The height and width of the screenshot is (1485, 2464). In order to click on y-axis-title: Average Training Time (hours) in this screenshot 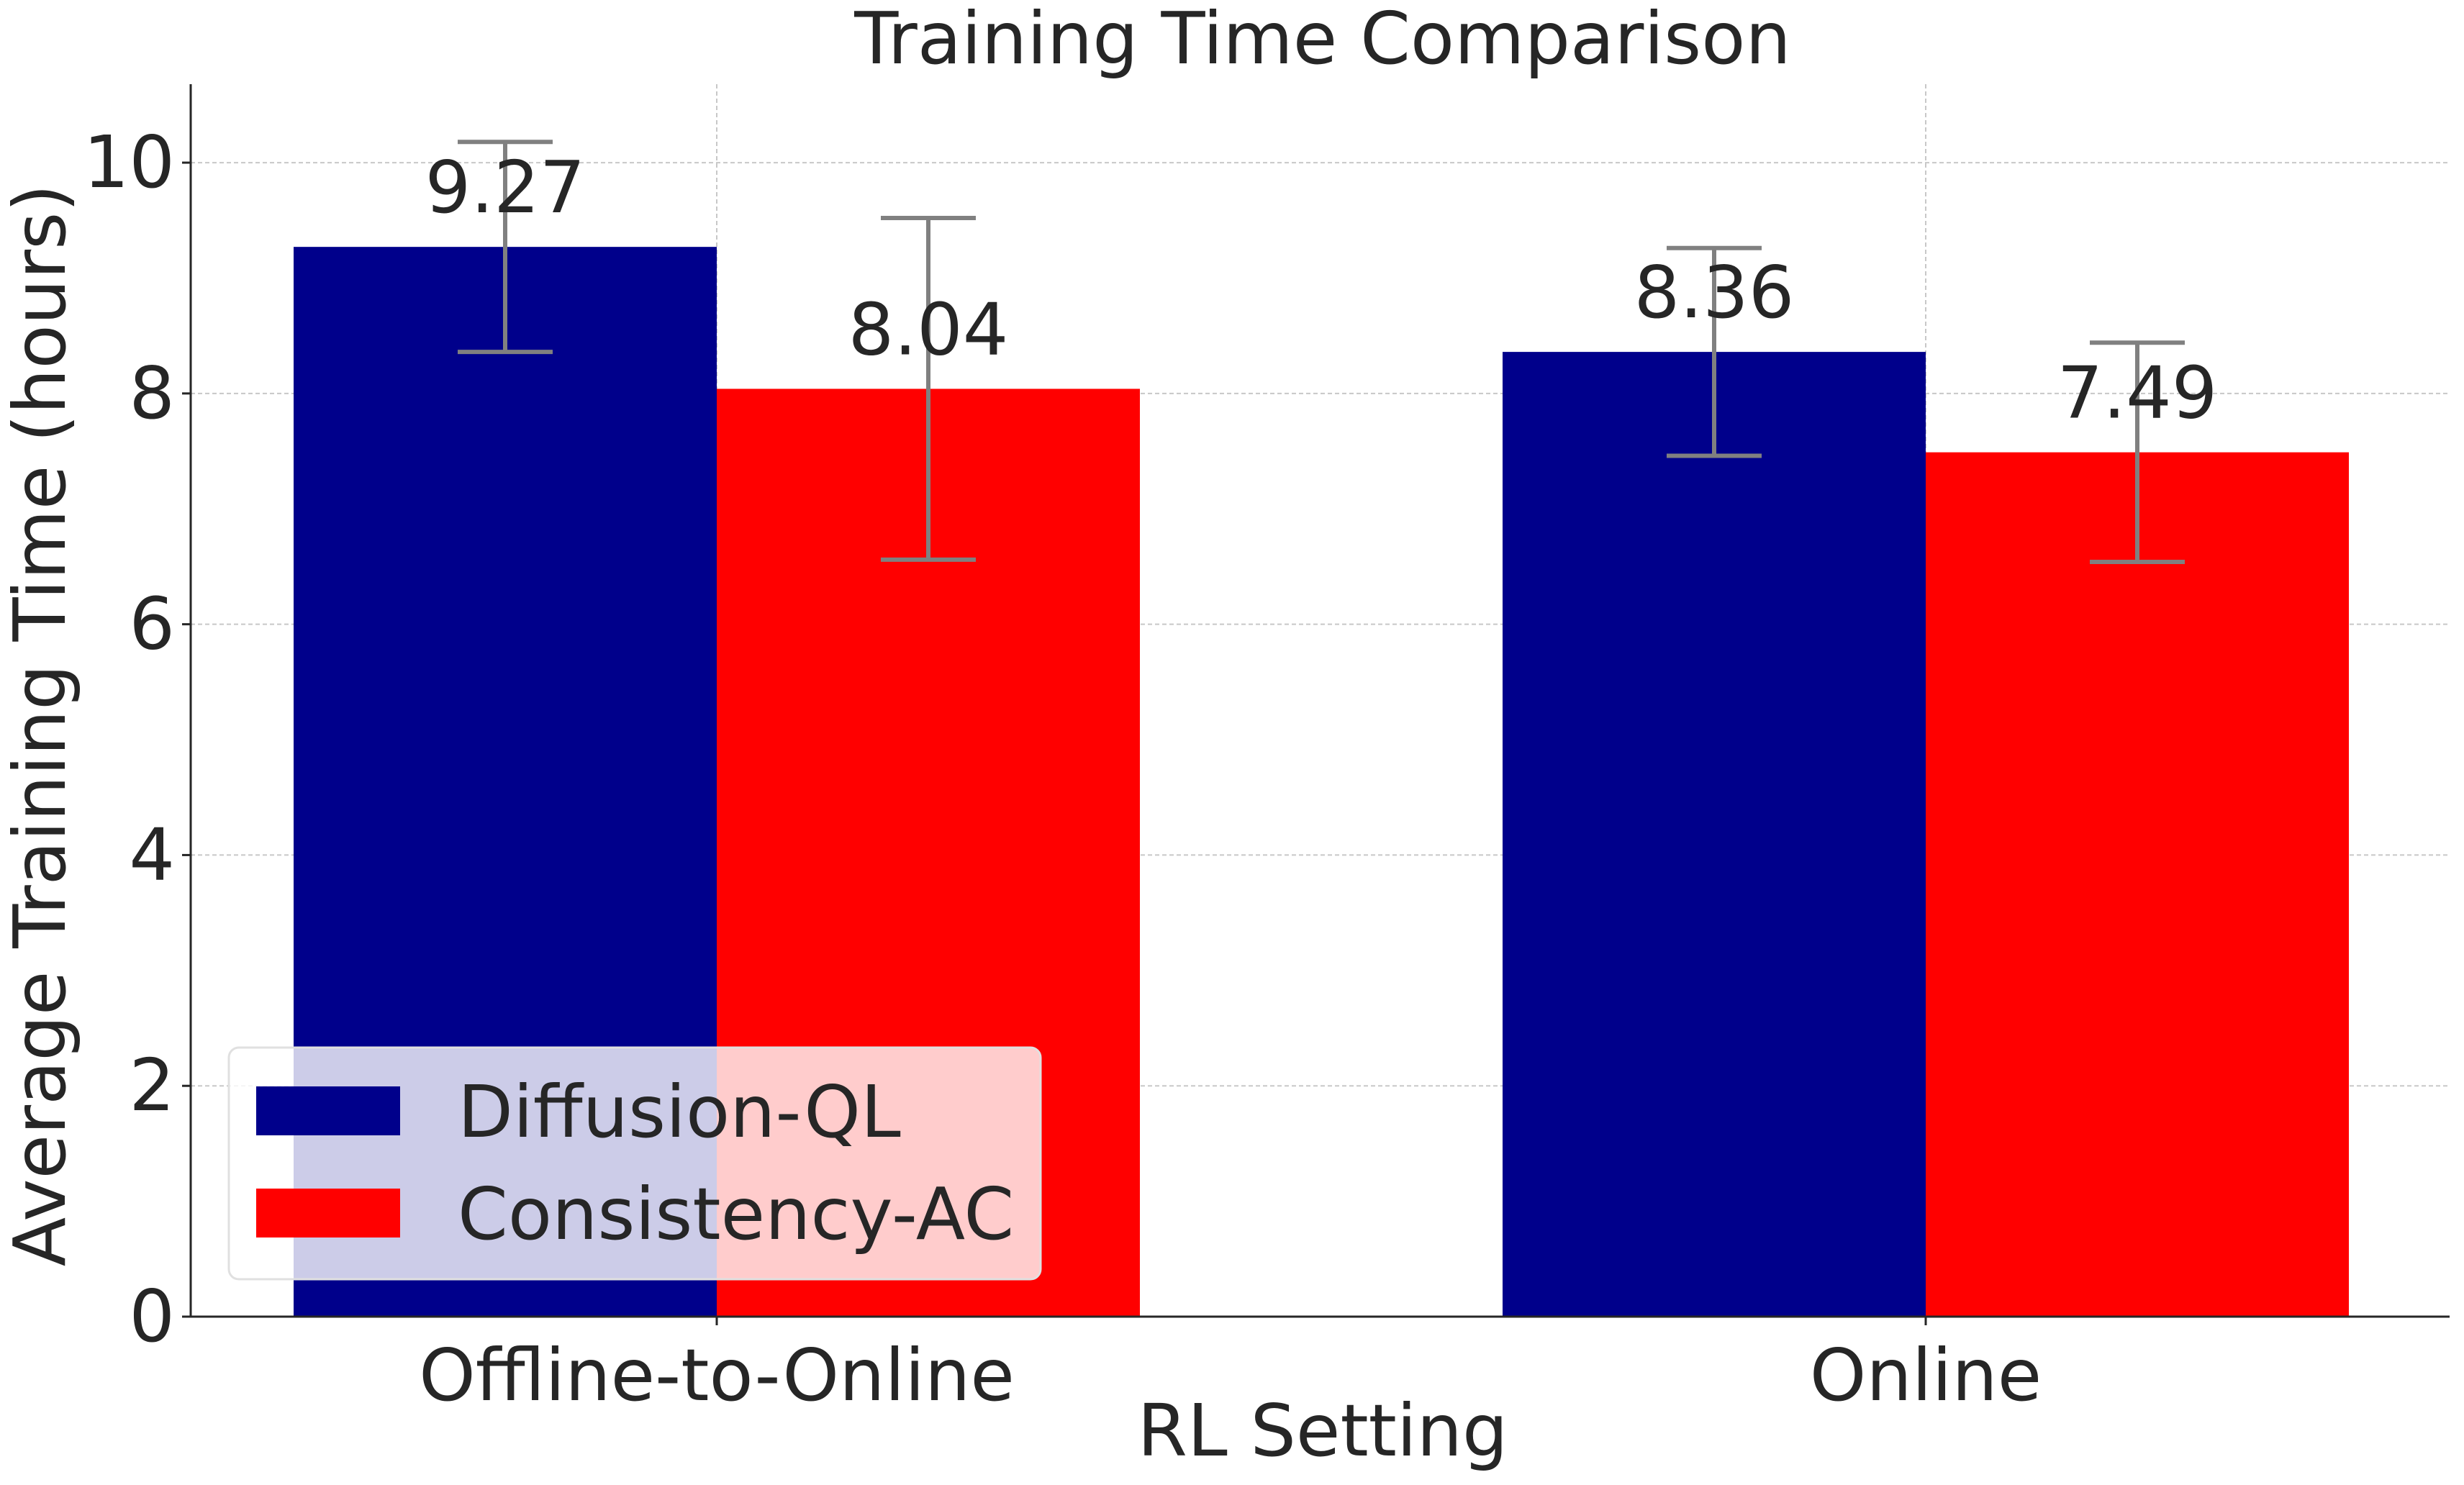, I will do `click(41, 725)`.